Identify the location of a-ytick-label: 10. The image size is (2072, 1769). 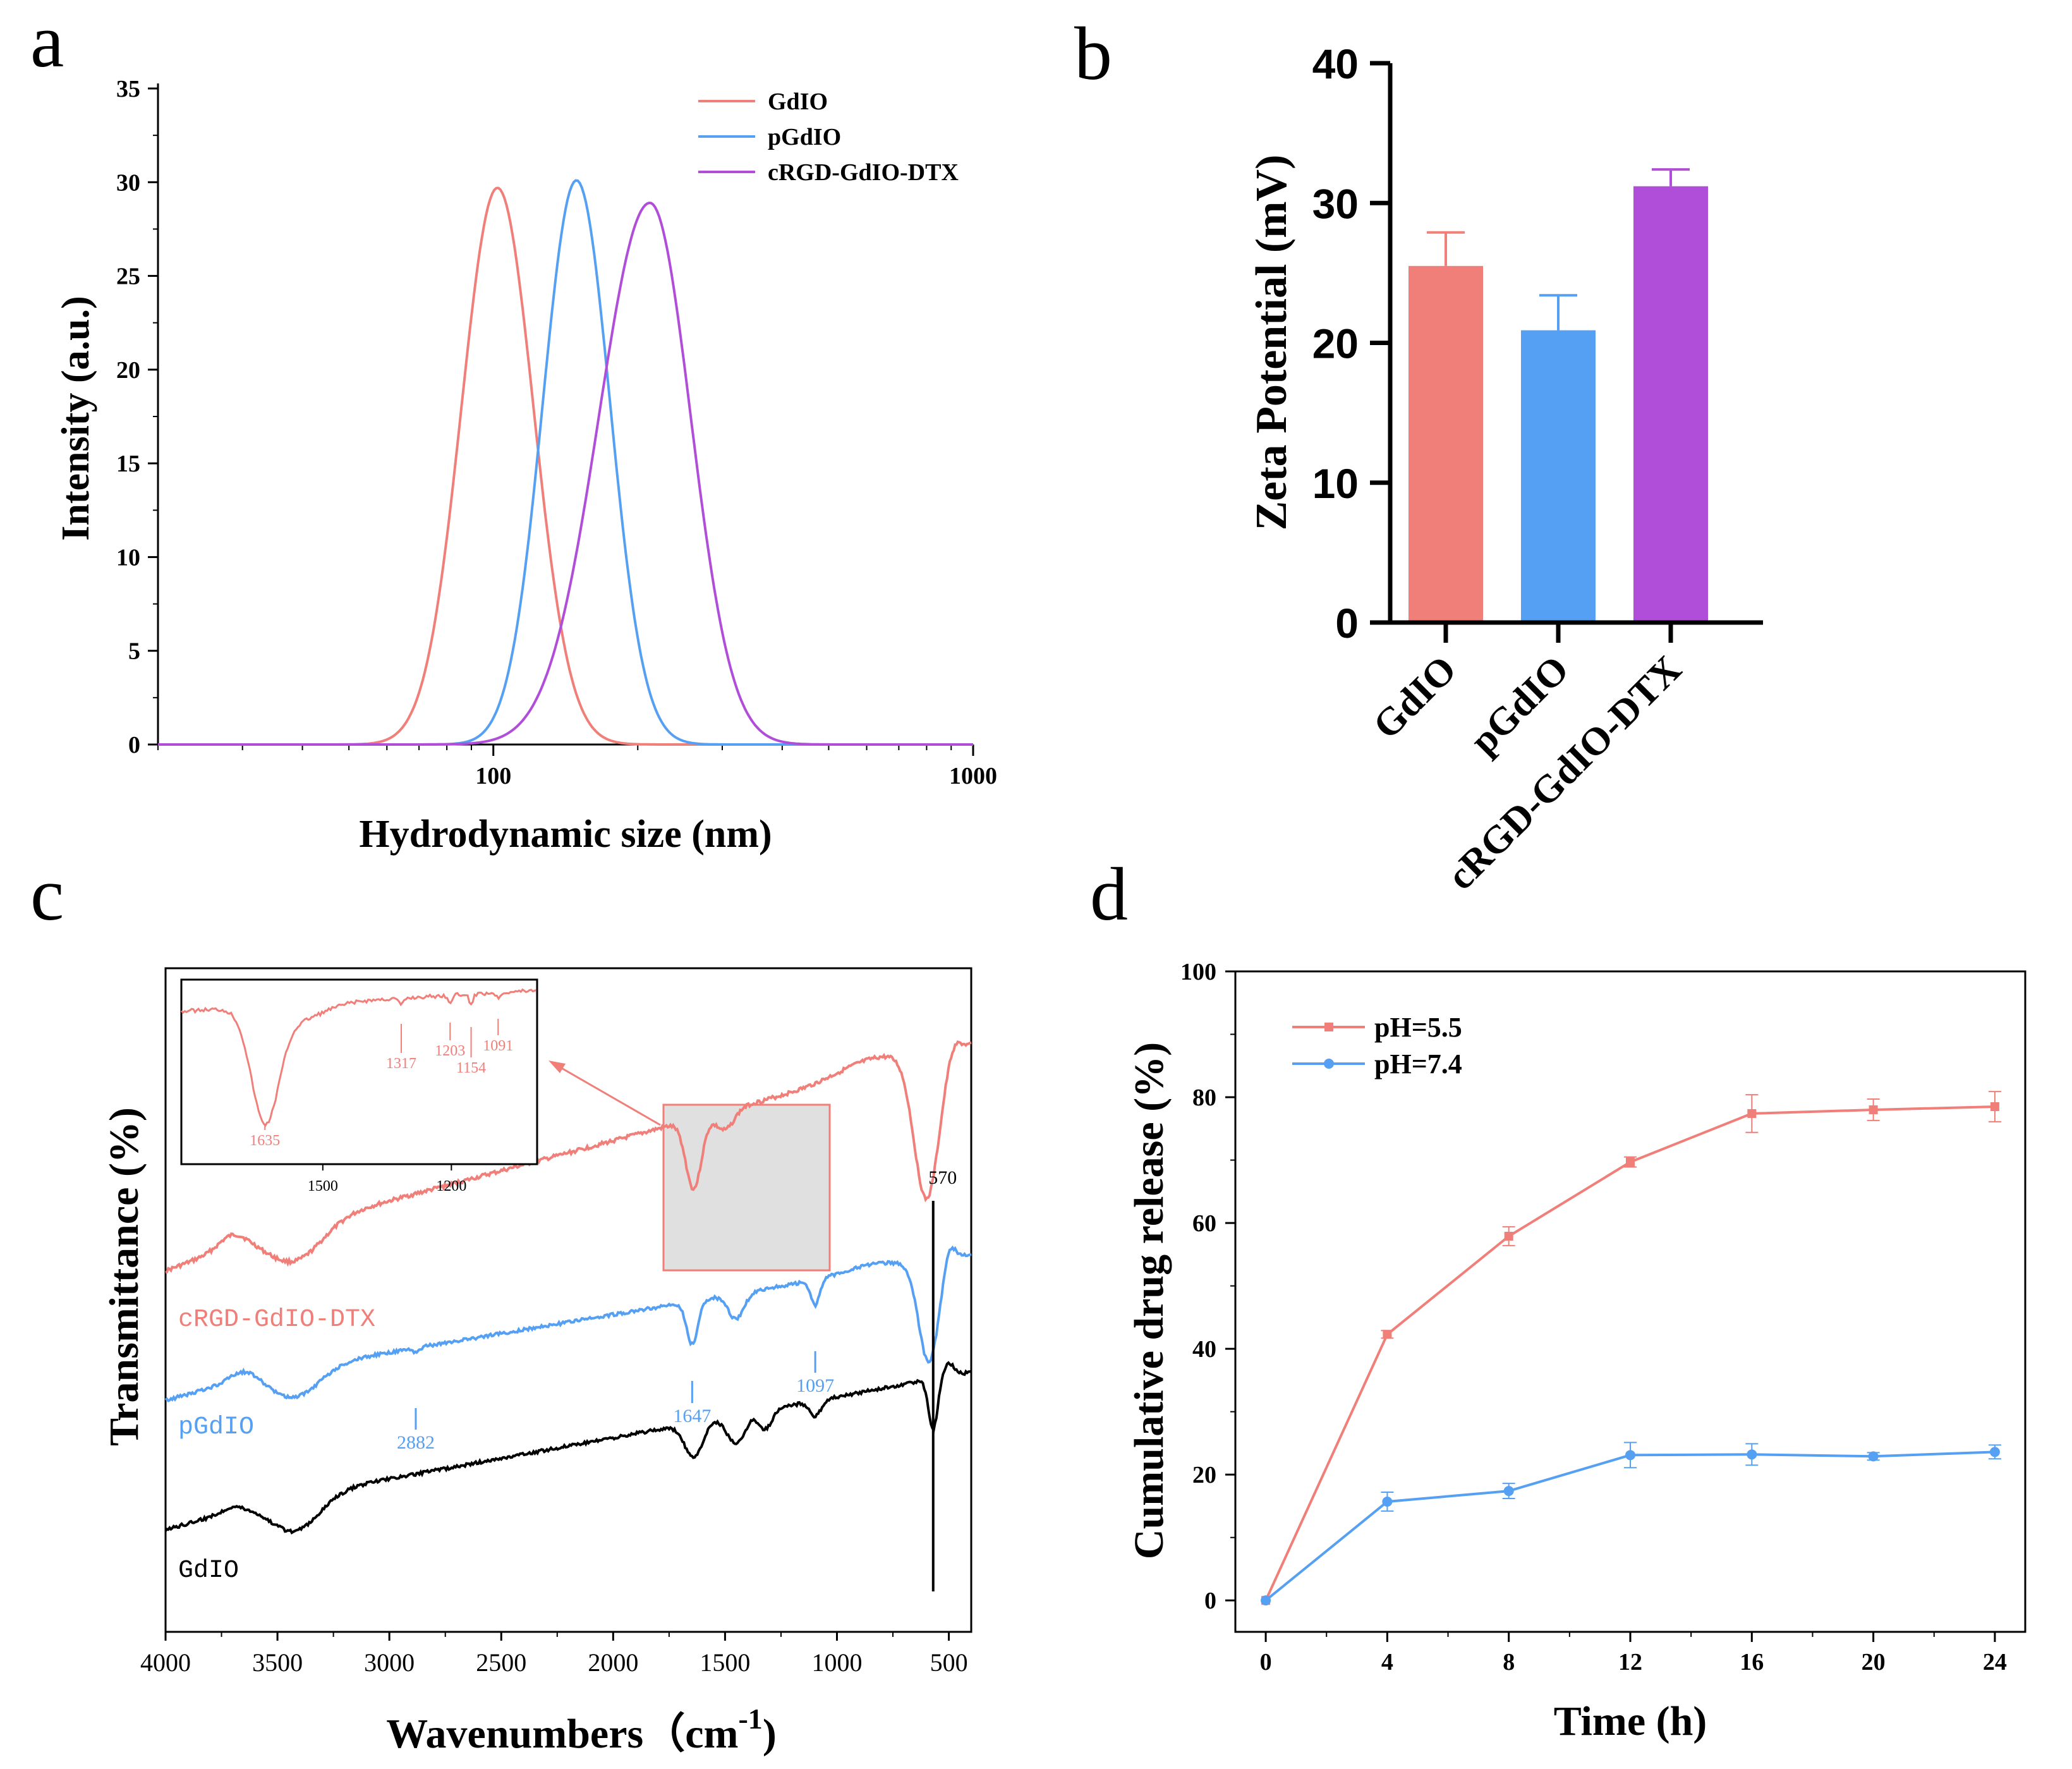
(128, 557).